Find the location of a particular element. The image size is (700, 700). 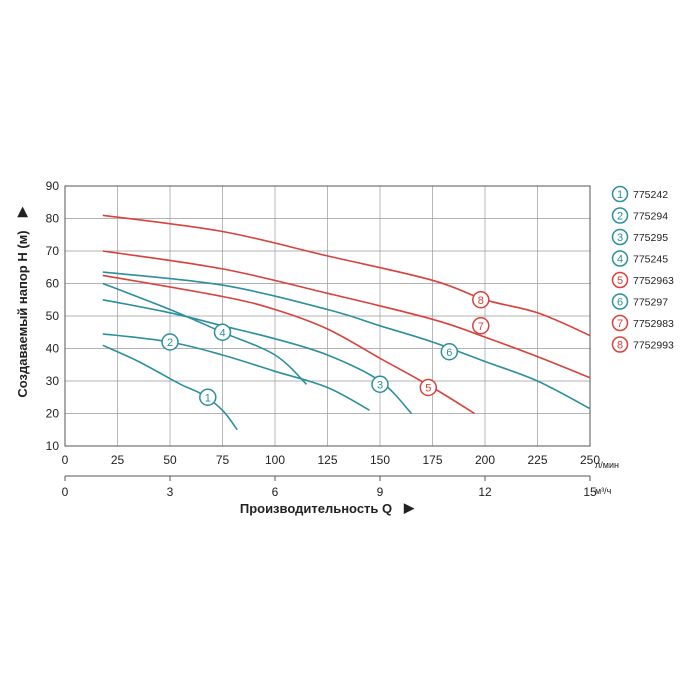

y-tick-label: 30 is located at coordinates (53, 381).